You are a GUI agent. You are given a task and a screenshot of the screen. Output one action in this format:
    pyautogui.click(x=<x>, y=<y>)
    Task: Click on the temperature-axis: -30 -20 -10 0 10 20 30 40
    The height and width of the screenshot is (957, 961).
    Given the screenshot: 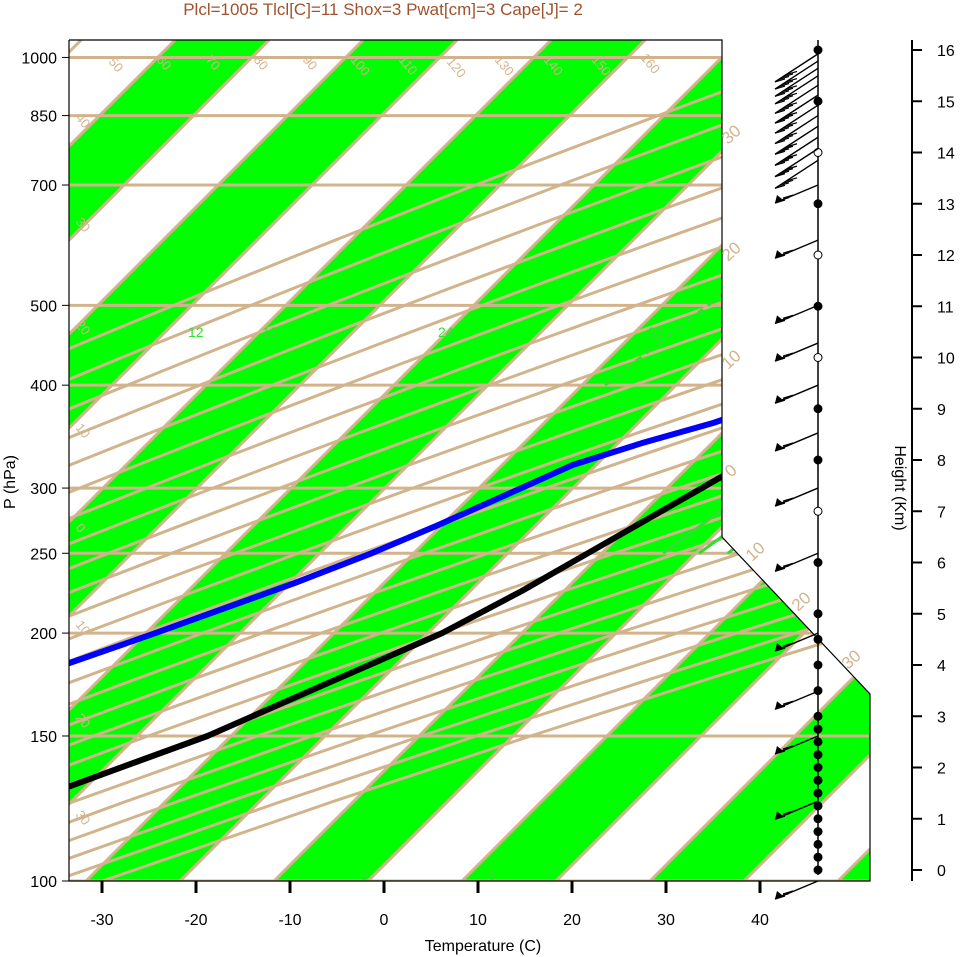 What is the action you would take?
    pyautogui.click(x=469, y=904)
    